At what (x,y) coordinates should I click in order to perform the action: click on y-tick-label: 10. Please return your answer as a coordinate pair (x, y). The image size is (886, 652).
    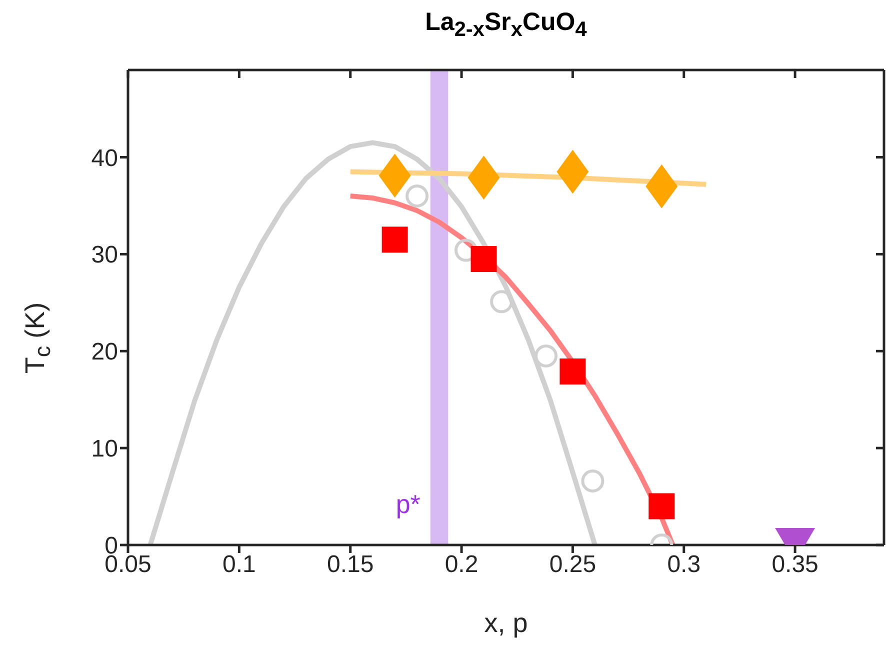
    Looking at the image, I should click on (104, 449).